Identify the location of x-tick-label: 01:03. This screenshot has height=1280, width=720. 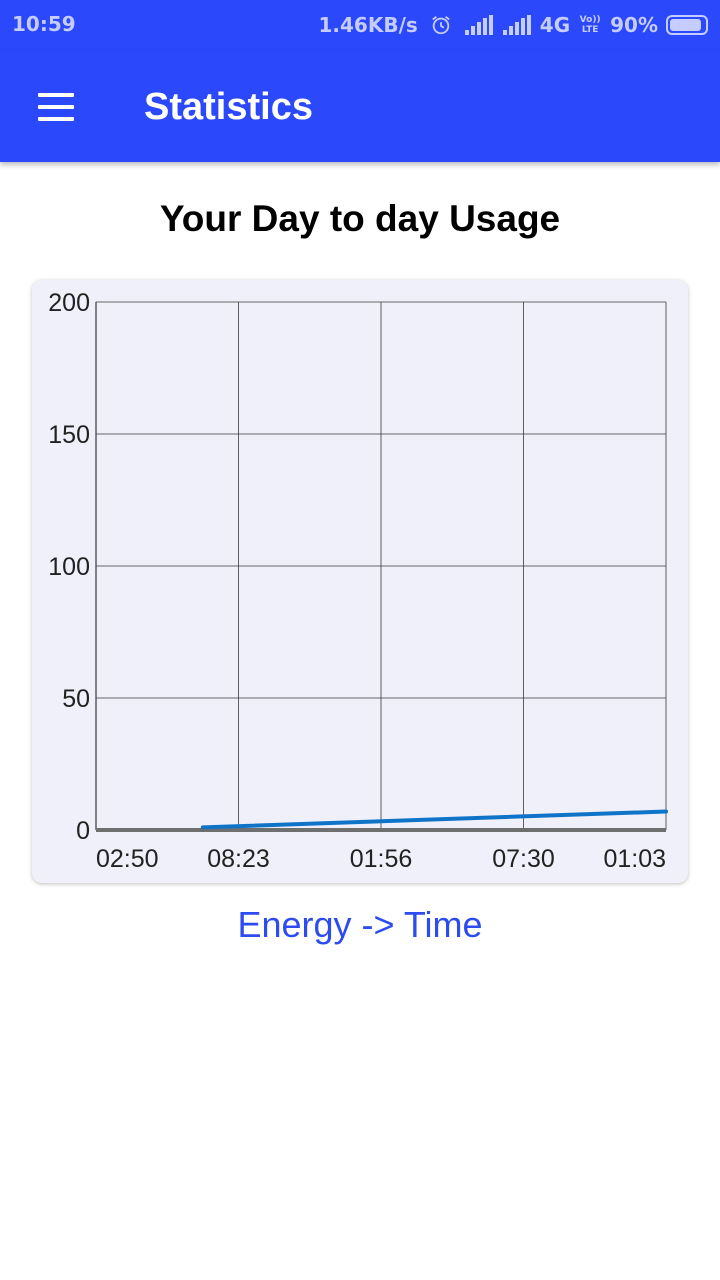
(634, 859).